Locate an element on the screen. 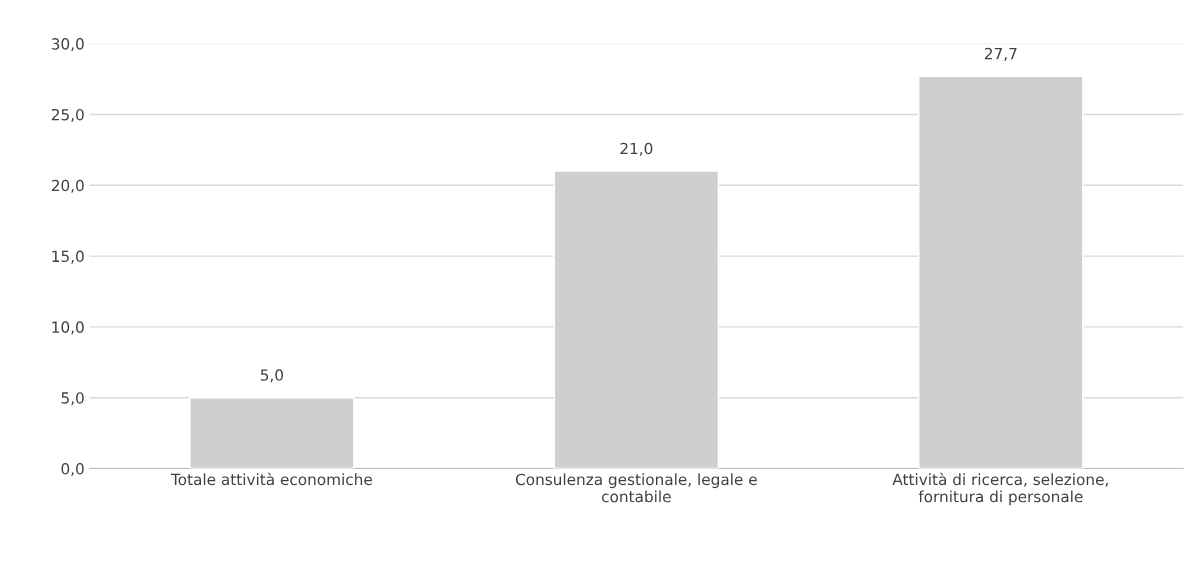 The image size is (1195, 582). x-tick-label: Totale attività economiche is located at coordinates (271, 479).